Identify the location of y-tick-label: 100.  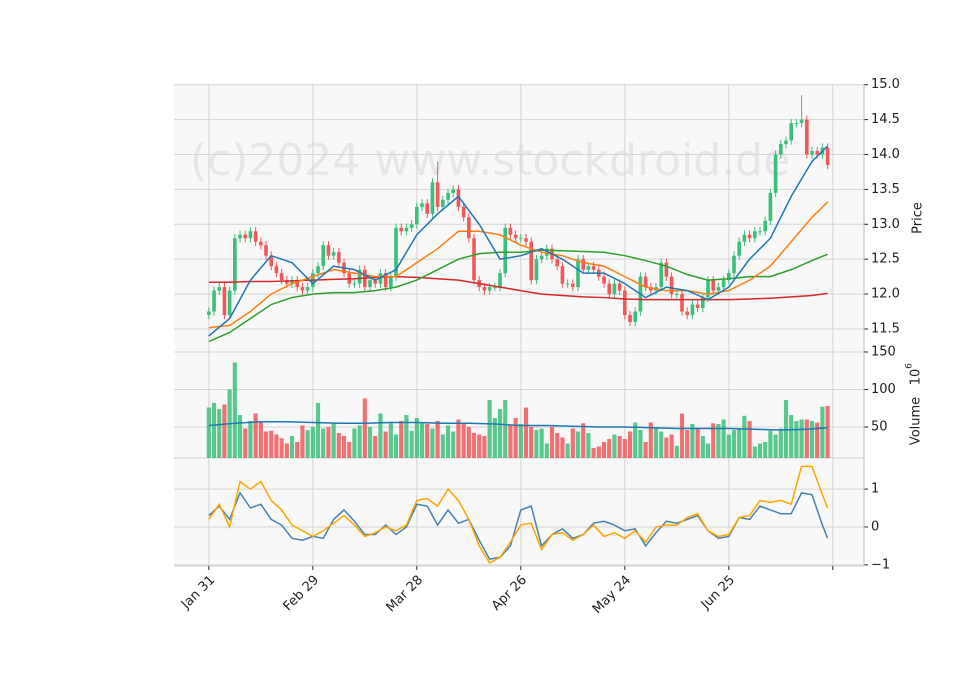
(883, 389).